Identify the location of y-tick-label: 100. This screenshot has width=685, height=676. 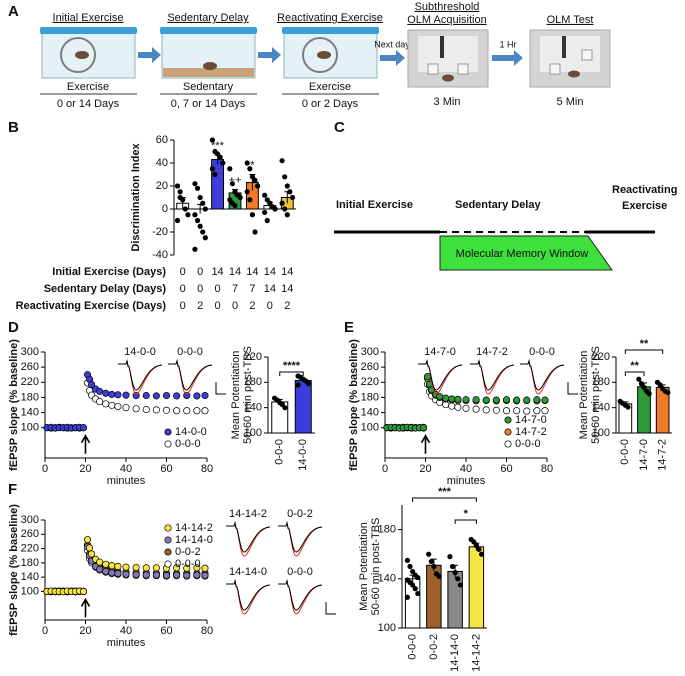
(30, 428).